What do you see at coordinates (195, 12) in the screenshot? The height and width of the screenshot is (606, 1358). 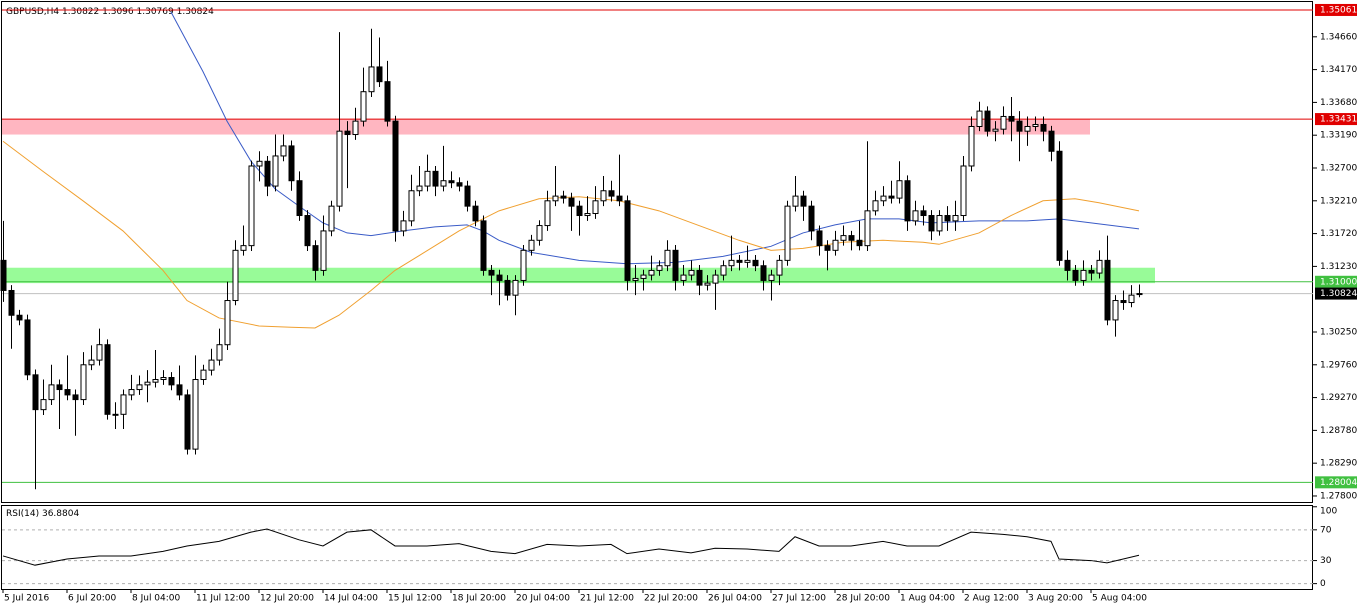 I see `close: 1.30824` at bounding box center [195, 12].